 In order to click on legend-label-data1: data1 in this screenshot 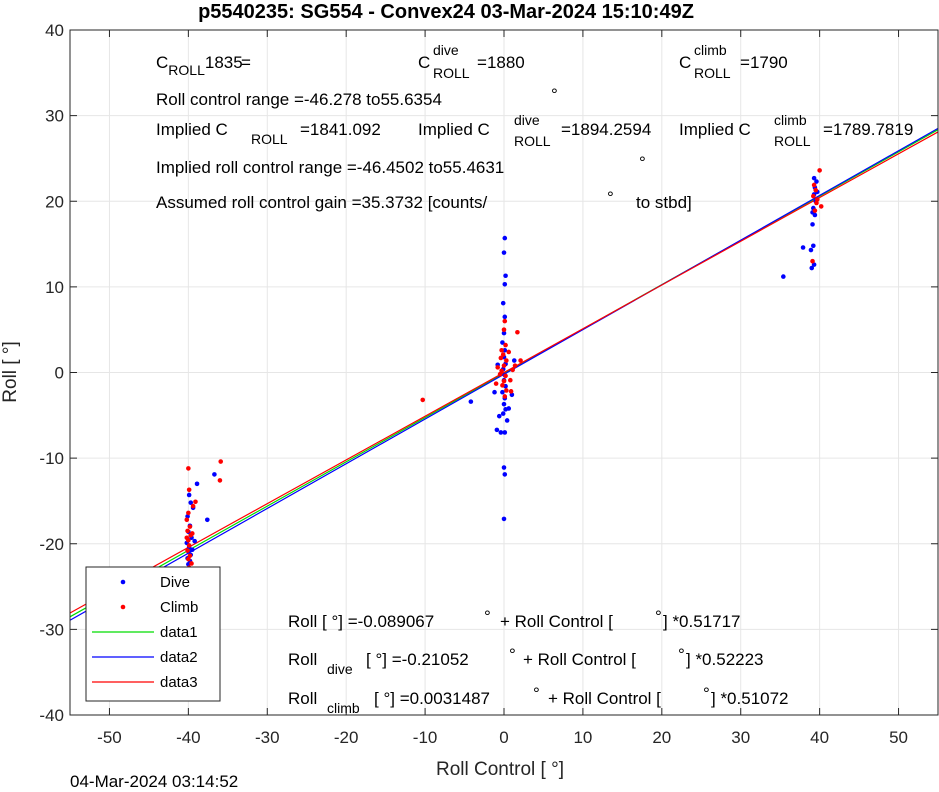, I will do `click(179, 632)`.